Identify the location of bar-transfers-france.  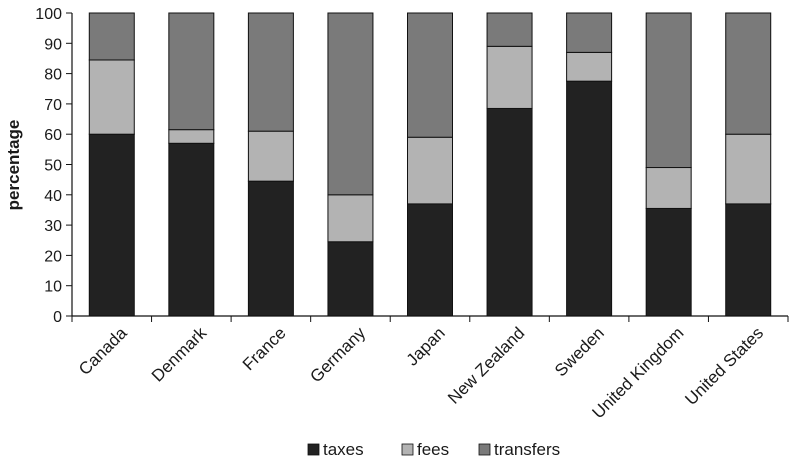
(270, 72).